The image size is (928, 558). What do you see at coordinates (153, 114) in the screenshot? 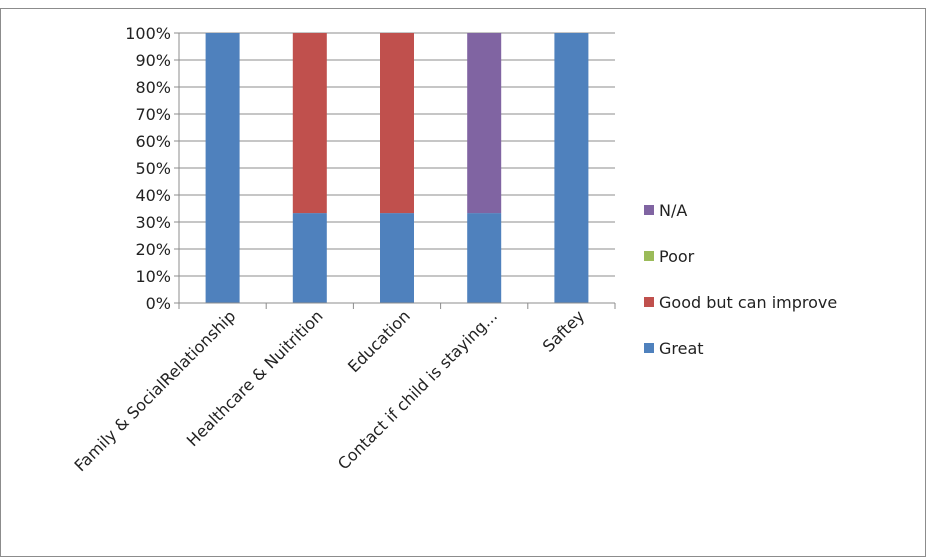
I see `y-tick-label: 70%` at bounding box center [153, 114].